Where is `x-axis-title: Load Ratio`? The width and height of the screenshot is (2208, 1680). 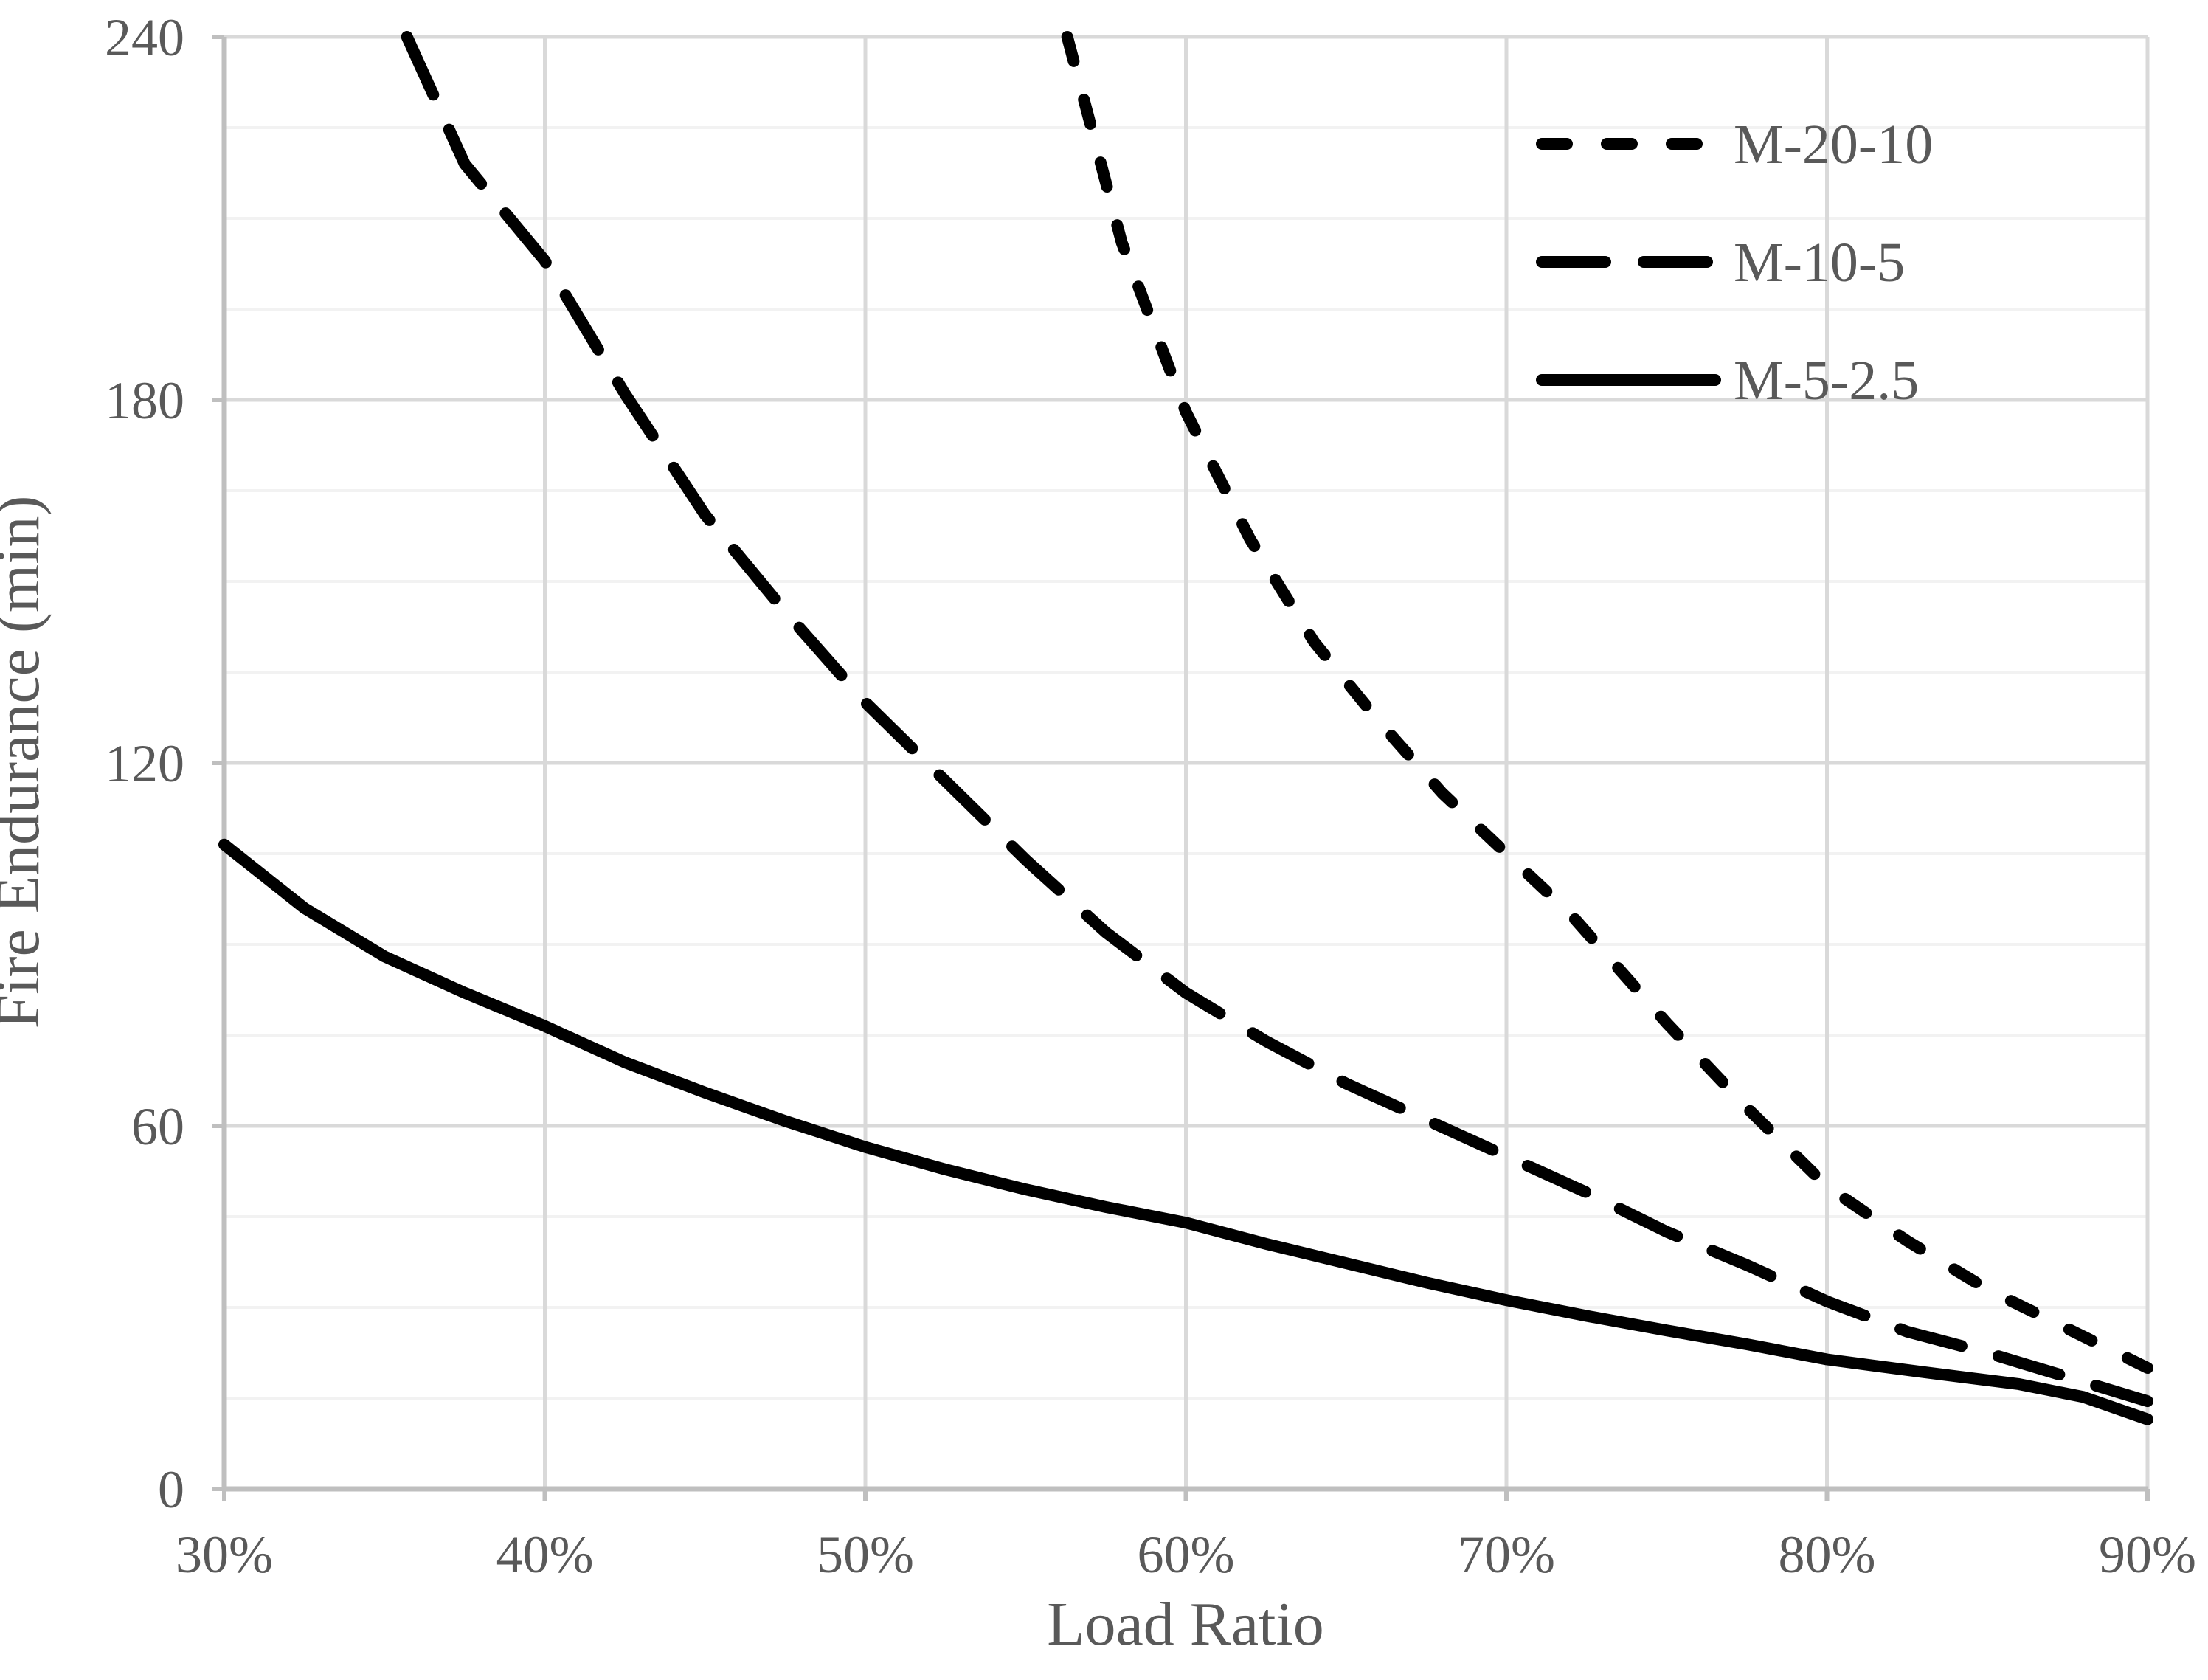
x-axis-title: Load Ratio is located at coordinates (1185, 1624).